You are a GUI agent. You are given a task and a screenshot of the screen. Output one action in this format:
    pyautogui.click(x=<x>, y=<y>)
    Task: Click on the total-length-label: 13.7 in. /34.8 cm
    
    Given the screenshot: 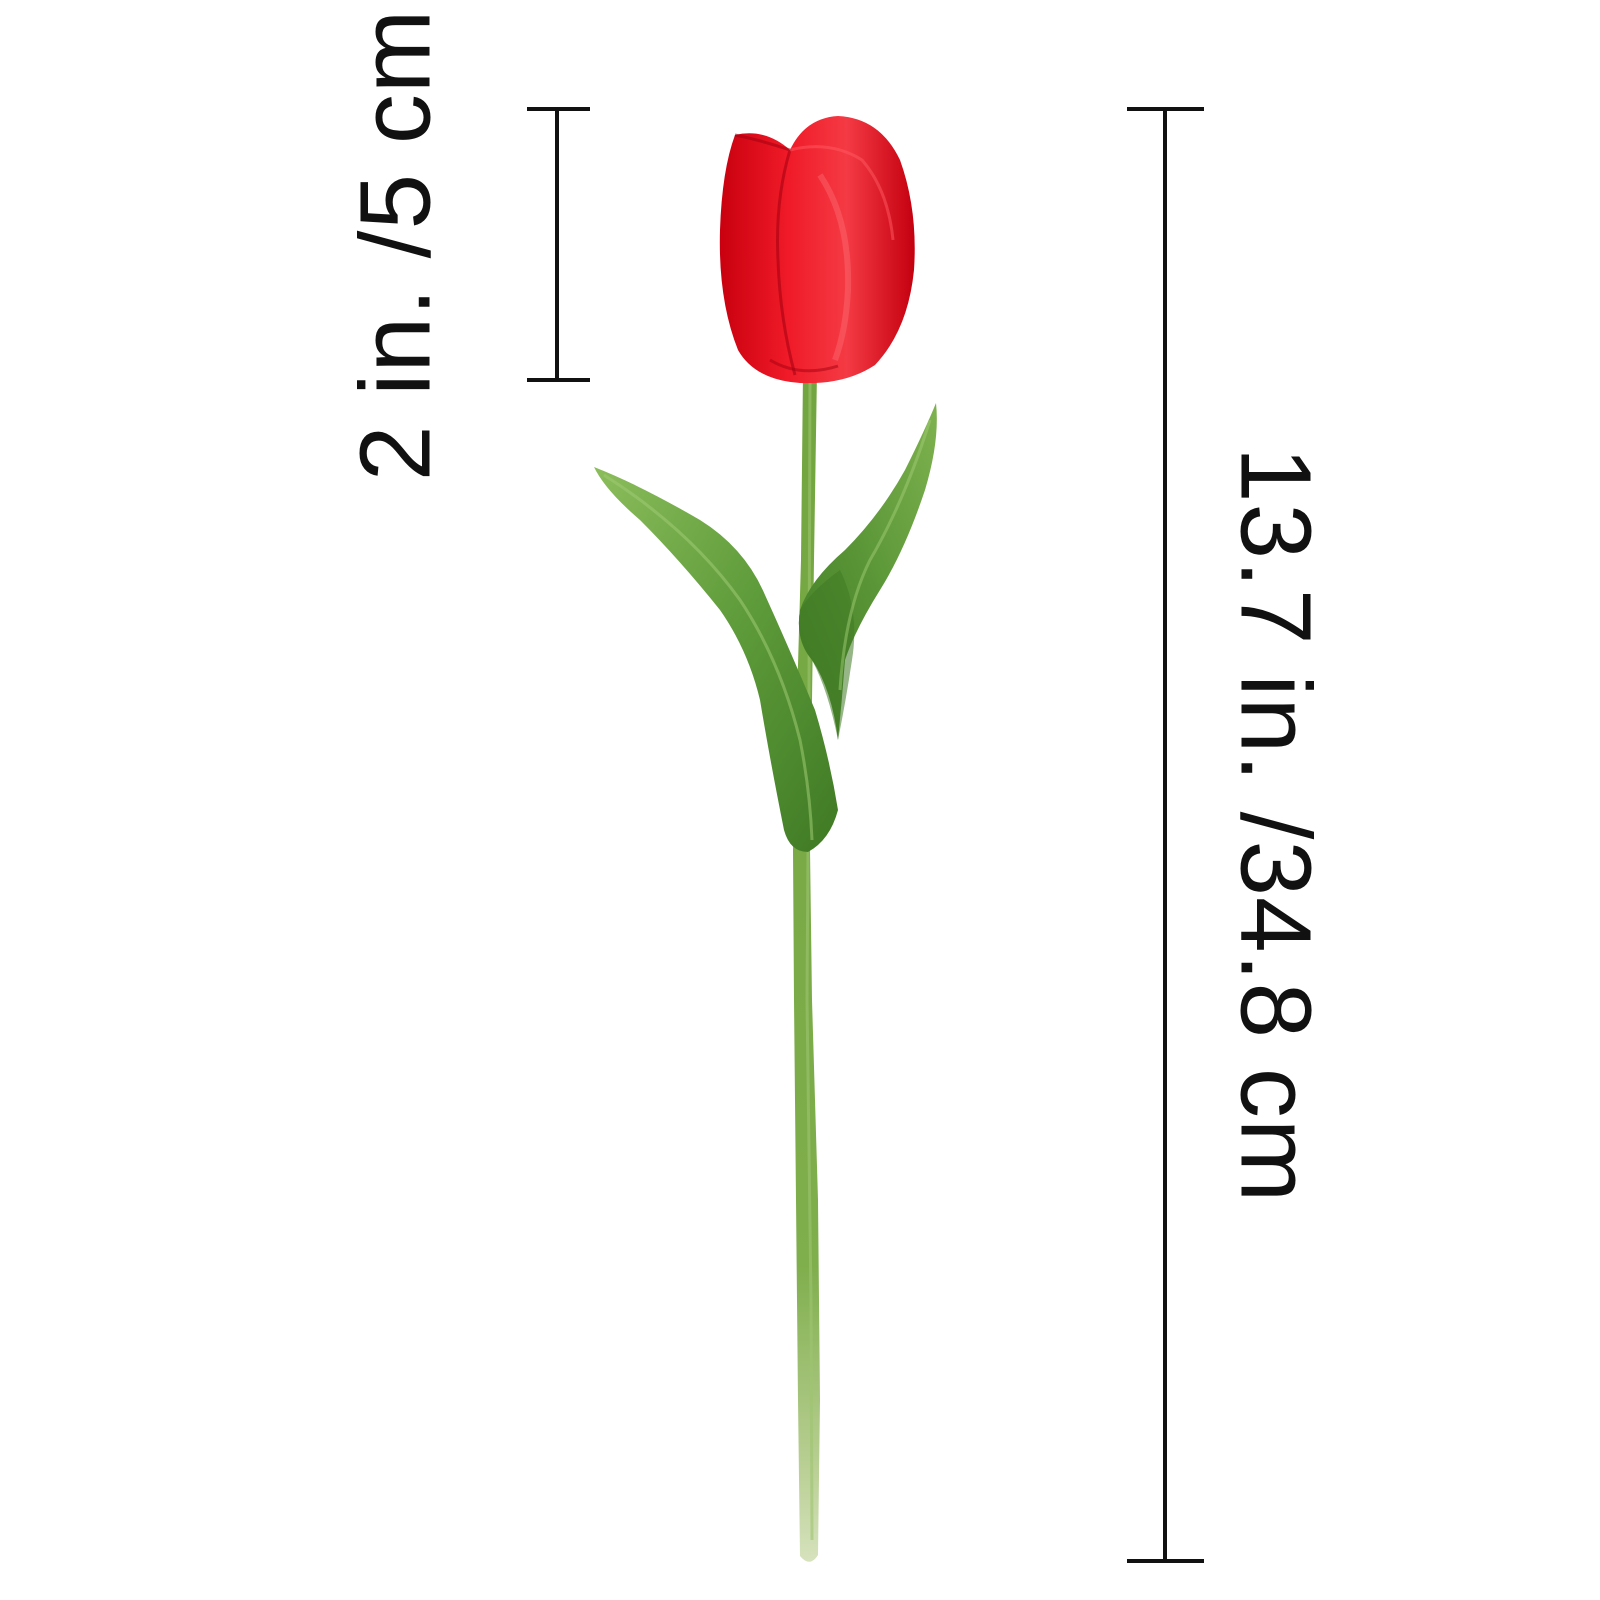 What is the action you would take?
    pyautogui.click(x=1276, y=825)
    